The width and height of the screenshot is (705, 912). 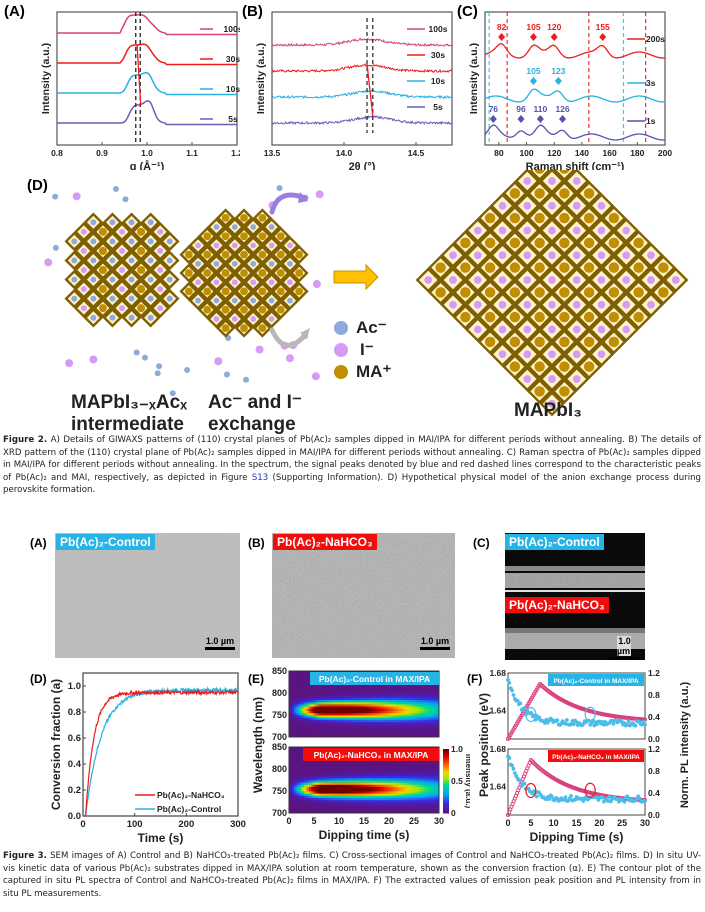 What do you see at coordinates (654, 771) in the screenshot?
I see `y-right-tick-label: 0.8` at bounding box center [654, 771].